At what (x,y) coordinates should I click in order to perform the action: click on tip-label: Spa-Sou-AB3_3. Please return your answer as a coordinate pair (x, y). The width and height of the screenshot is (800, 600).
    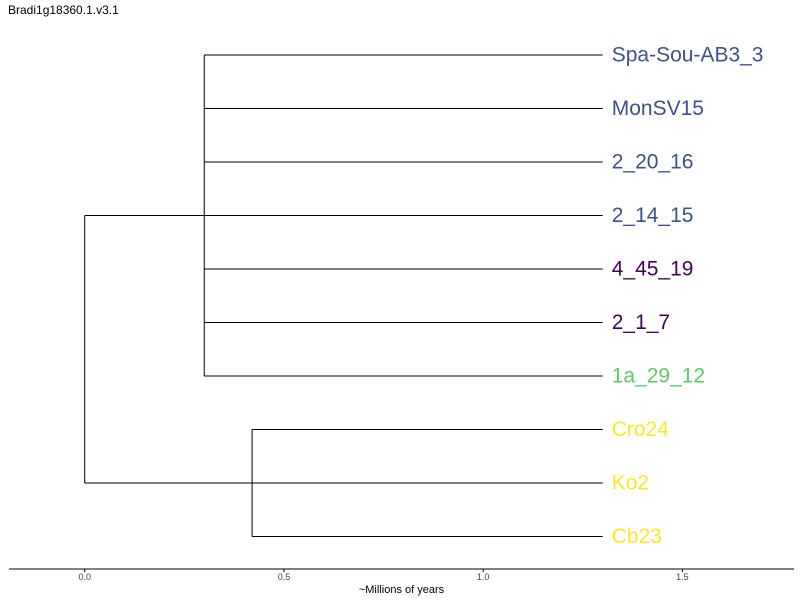
    Looking at the image, I should click on (688, 55).